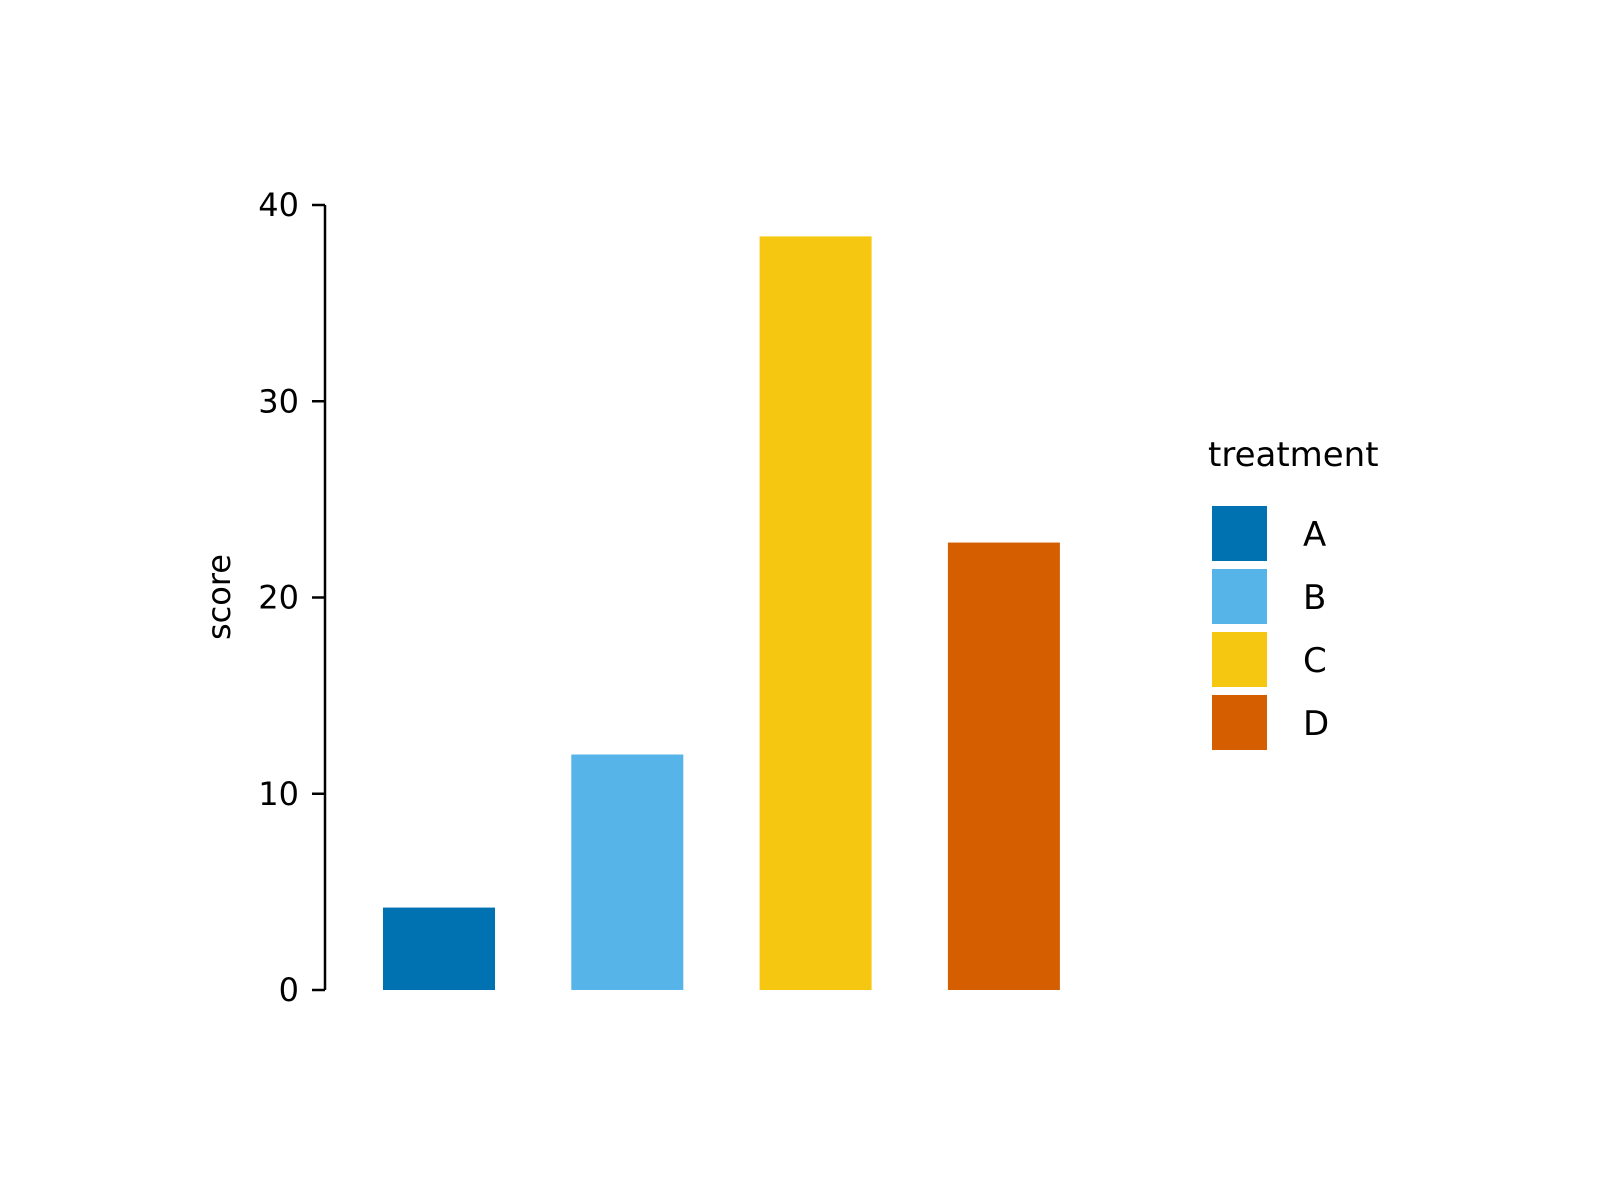 This screenshot has width=1600, height=1200. What do you see at coordinates (278, 598) in the screenshot?
I see `y-tick-label: 20` at bounding box center [278, 598].